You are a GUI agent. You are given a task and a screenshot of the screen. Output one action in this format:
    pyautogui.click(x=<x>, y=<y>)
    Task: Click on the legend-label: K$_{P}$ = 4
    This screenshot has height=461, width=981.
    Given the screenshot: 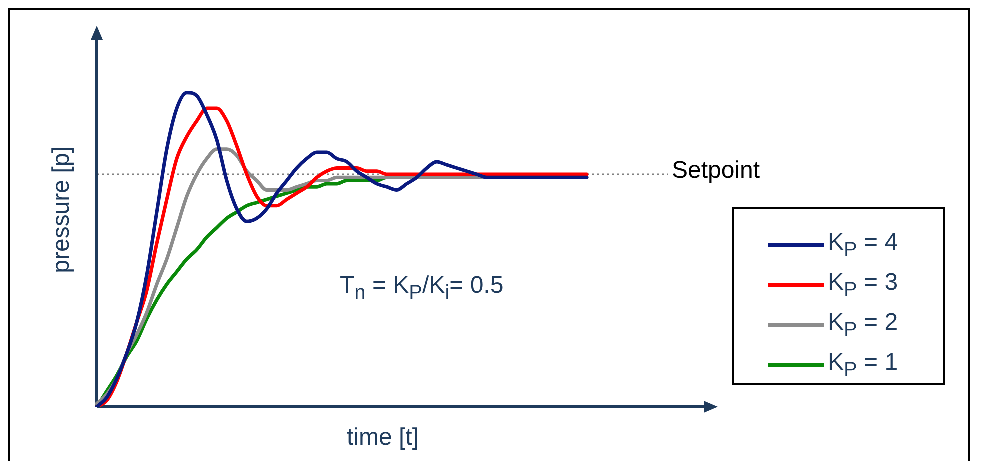 What is the action you would take?
    pyautogui.click(x=863, y=245)
    